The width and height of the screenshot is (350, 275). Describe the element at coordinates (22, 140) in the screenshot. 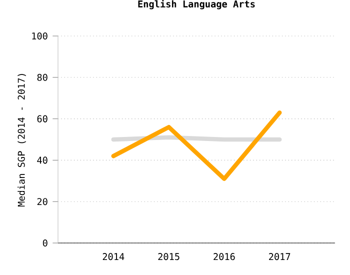

I see `y-axis-title: Median SGP (2014 - 2017)` at that location.